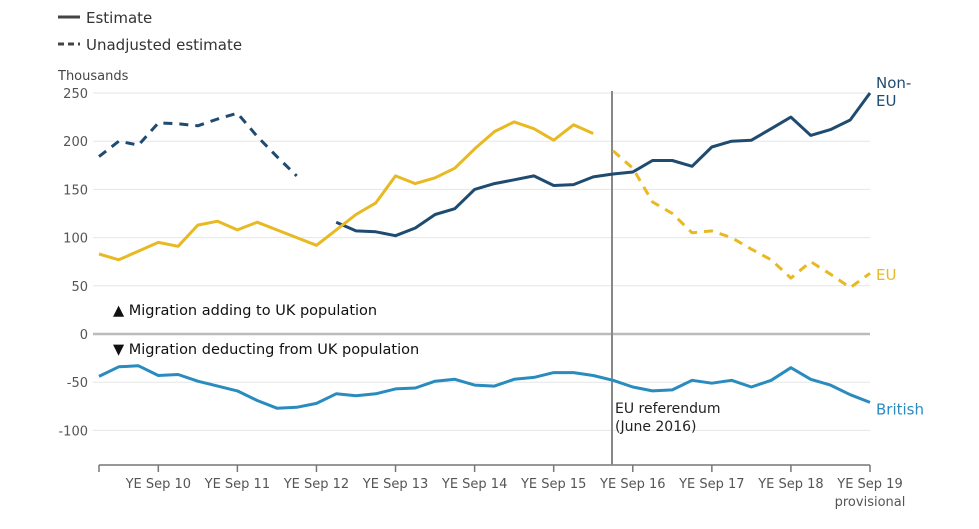 Image resolution: width=979 pixels, height=529 pixels. I want to click on x-tick-label: YE Sep 12, so click(316, 484).